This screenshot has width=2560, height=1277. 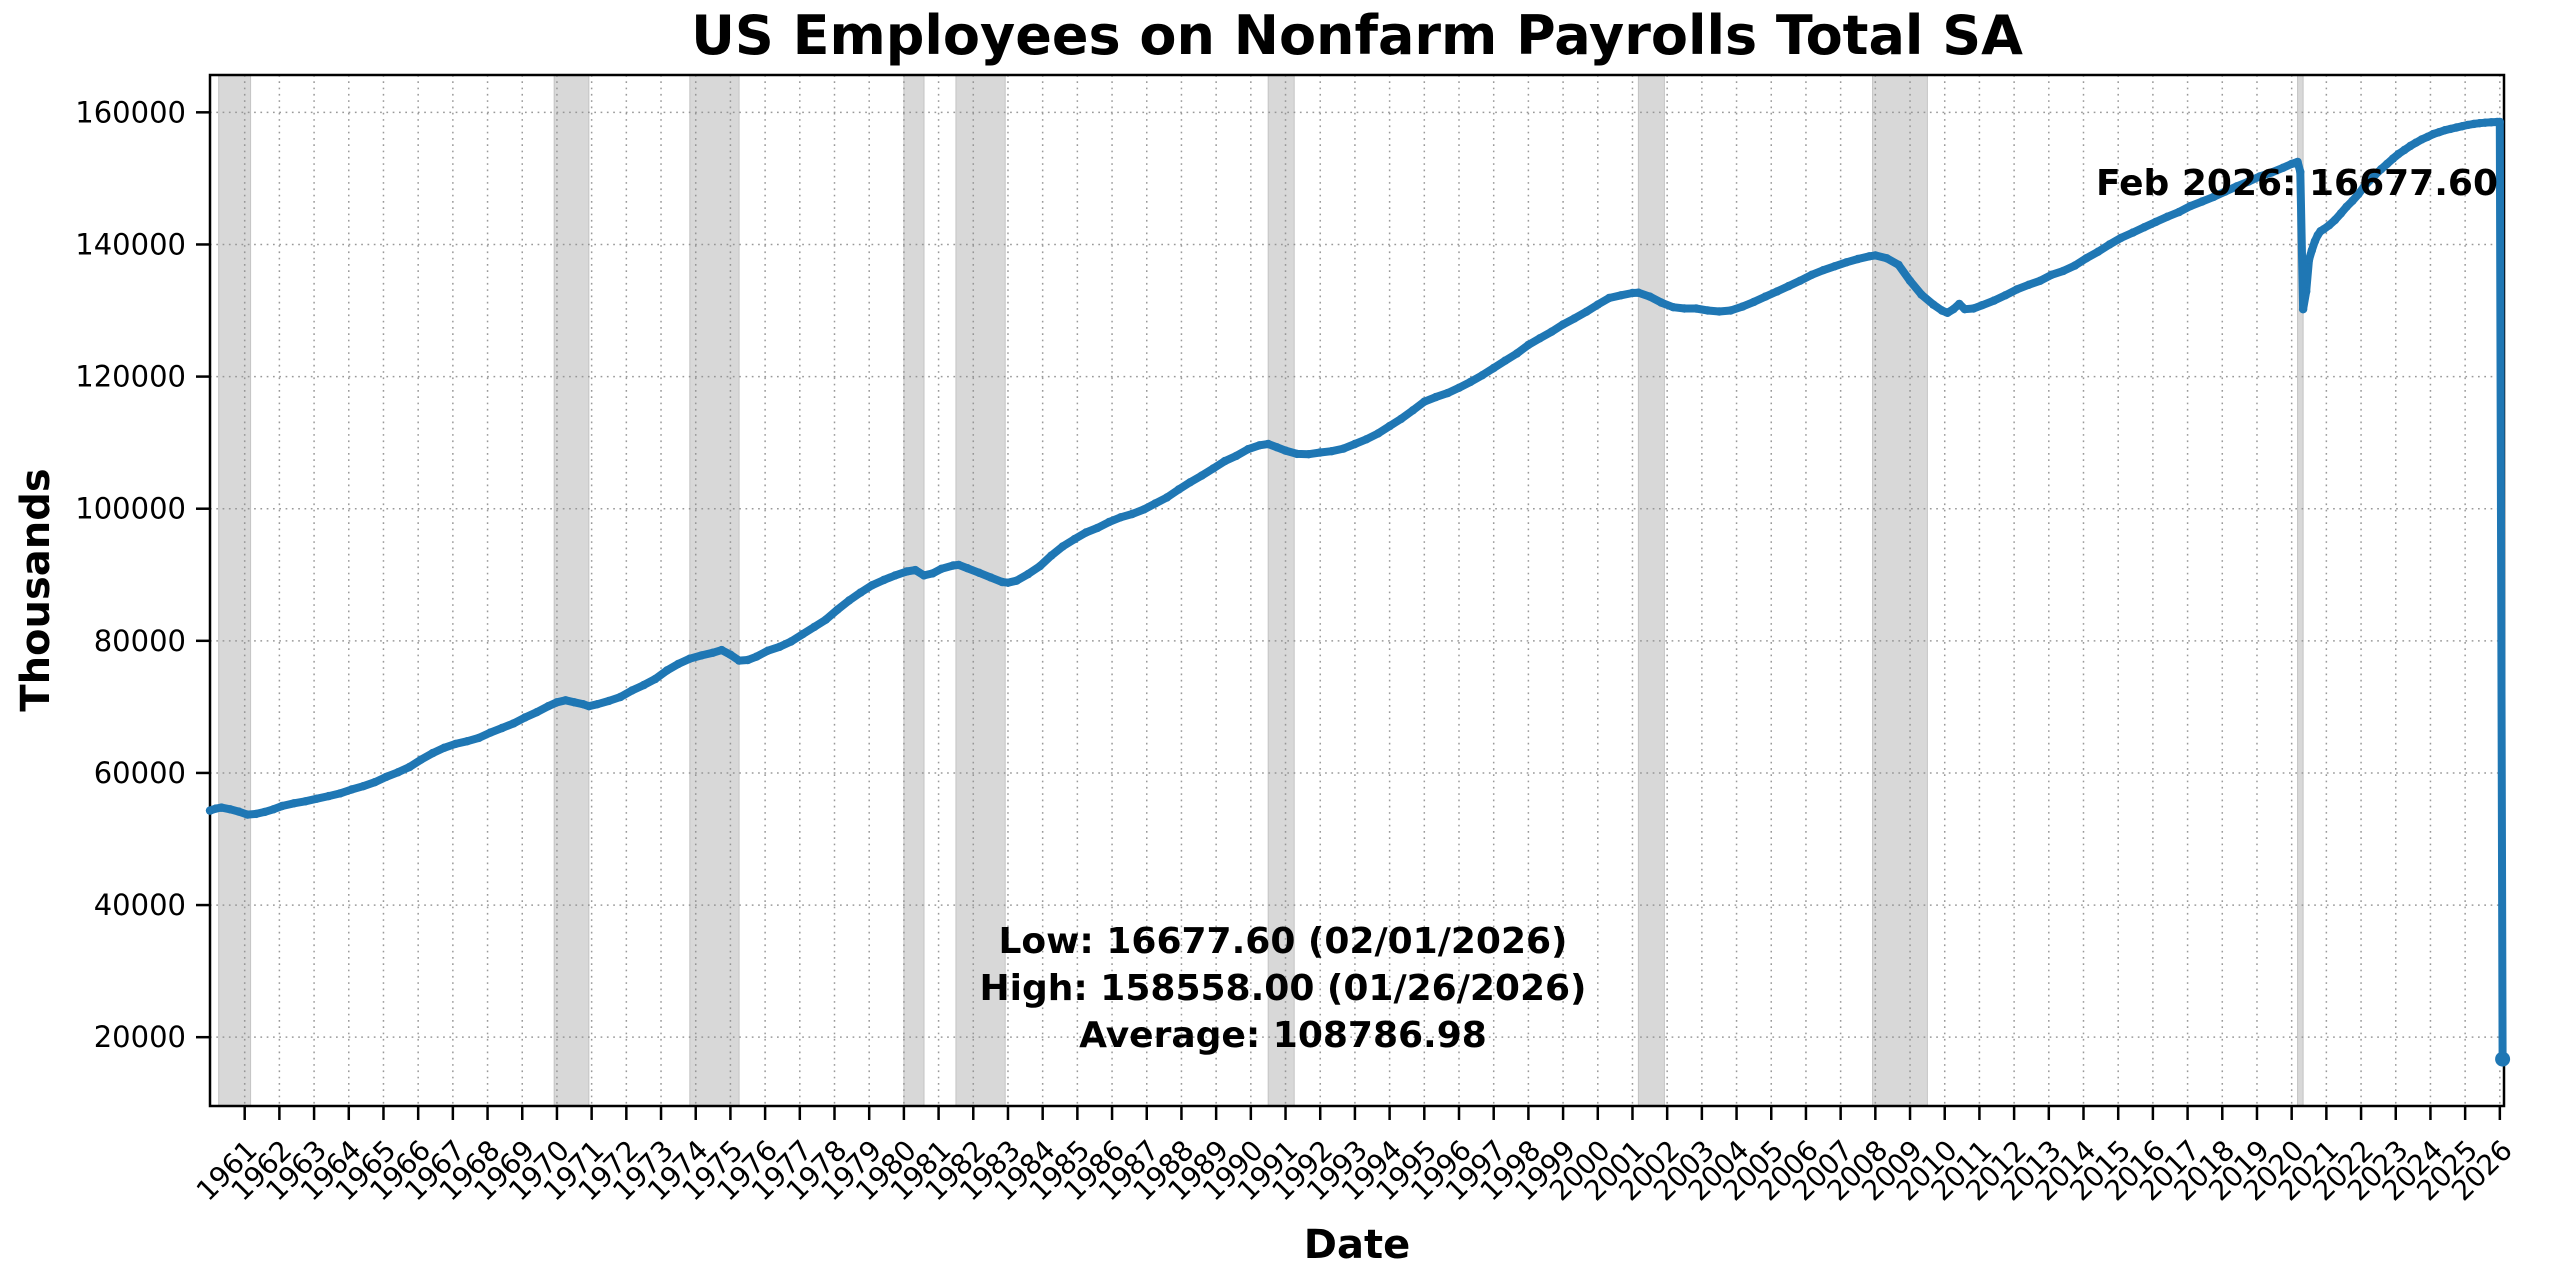 What do you see at coordinates (140, 905) in the screenshot?
I see `y-tick-label: 40000` at bounding box center [140, 905].